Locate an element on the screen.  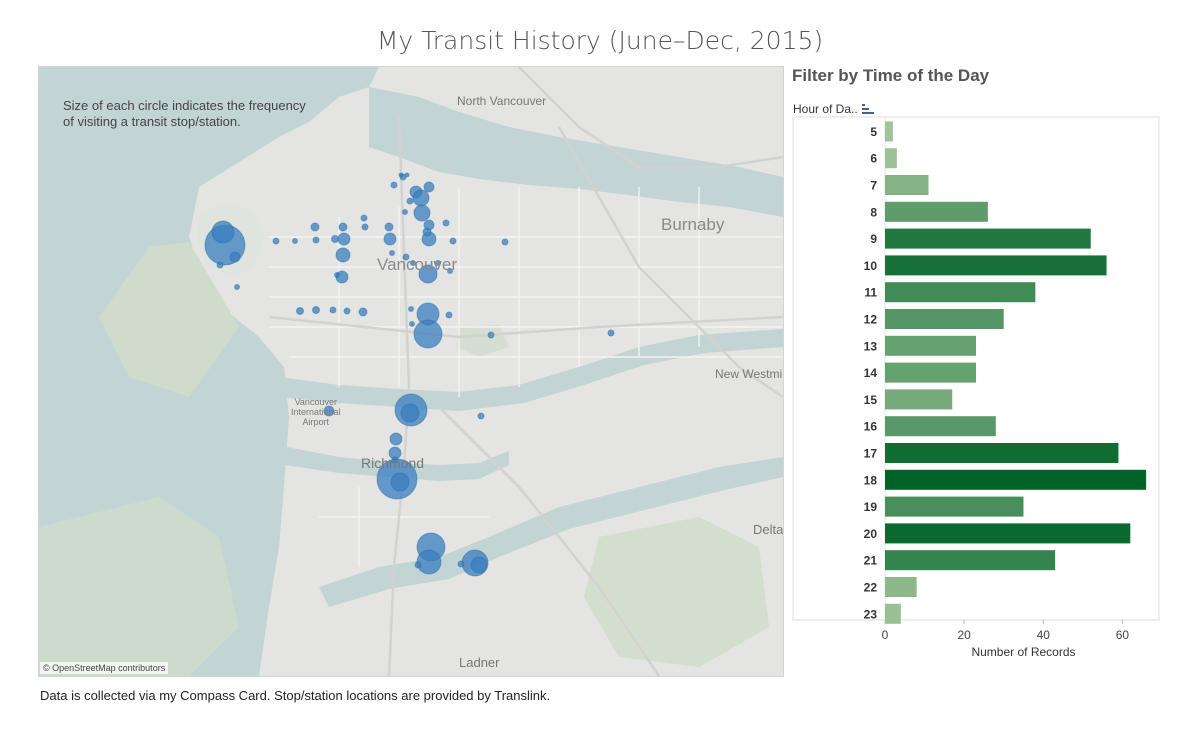
place-label-north-vancouver: North Vancouver is located at coordinates (502, 101).